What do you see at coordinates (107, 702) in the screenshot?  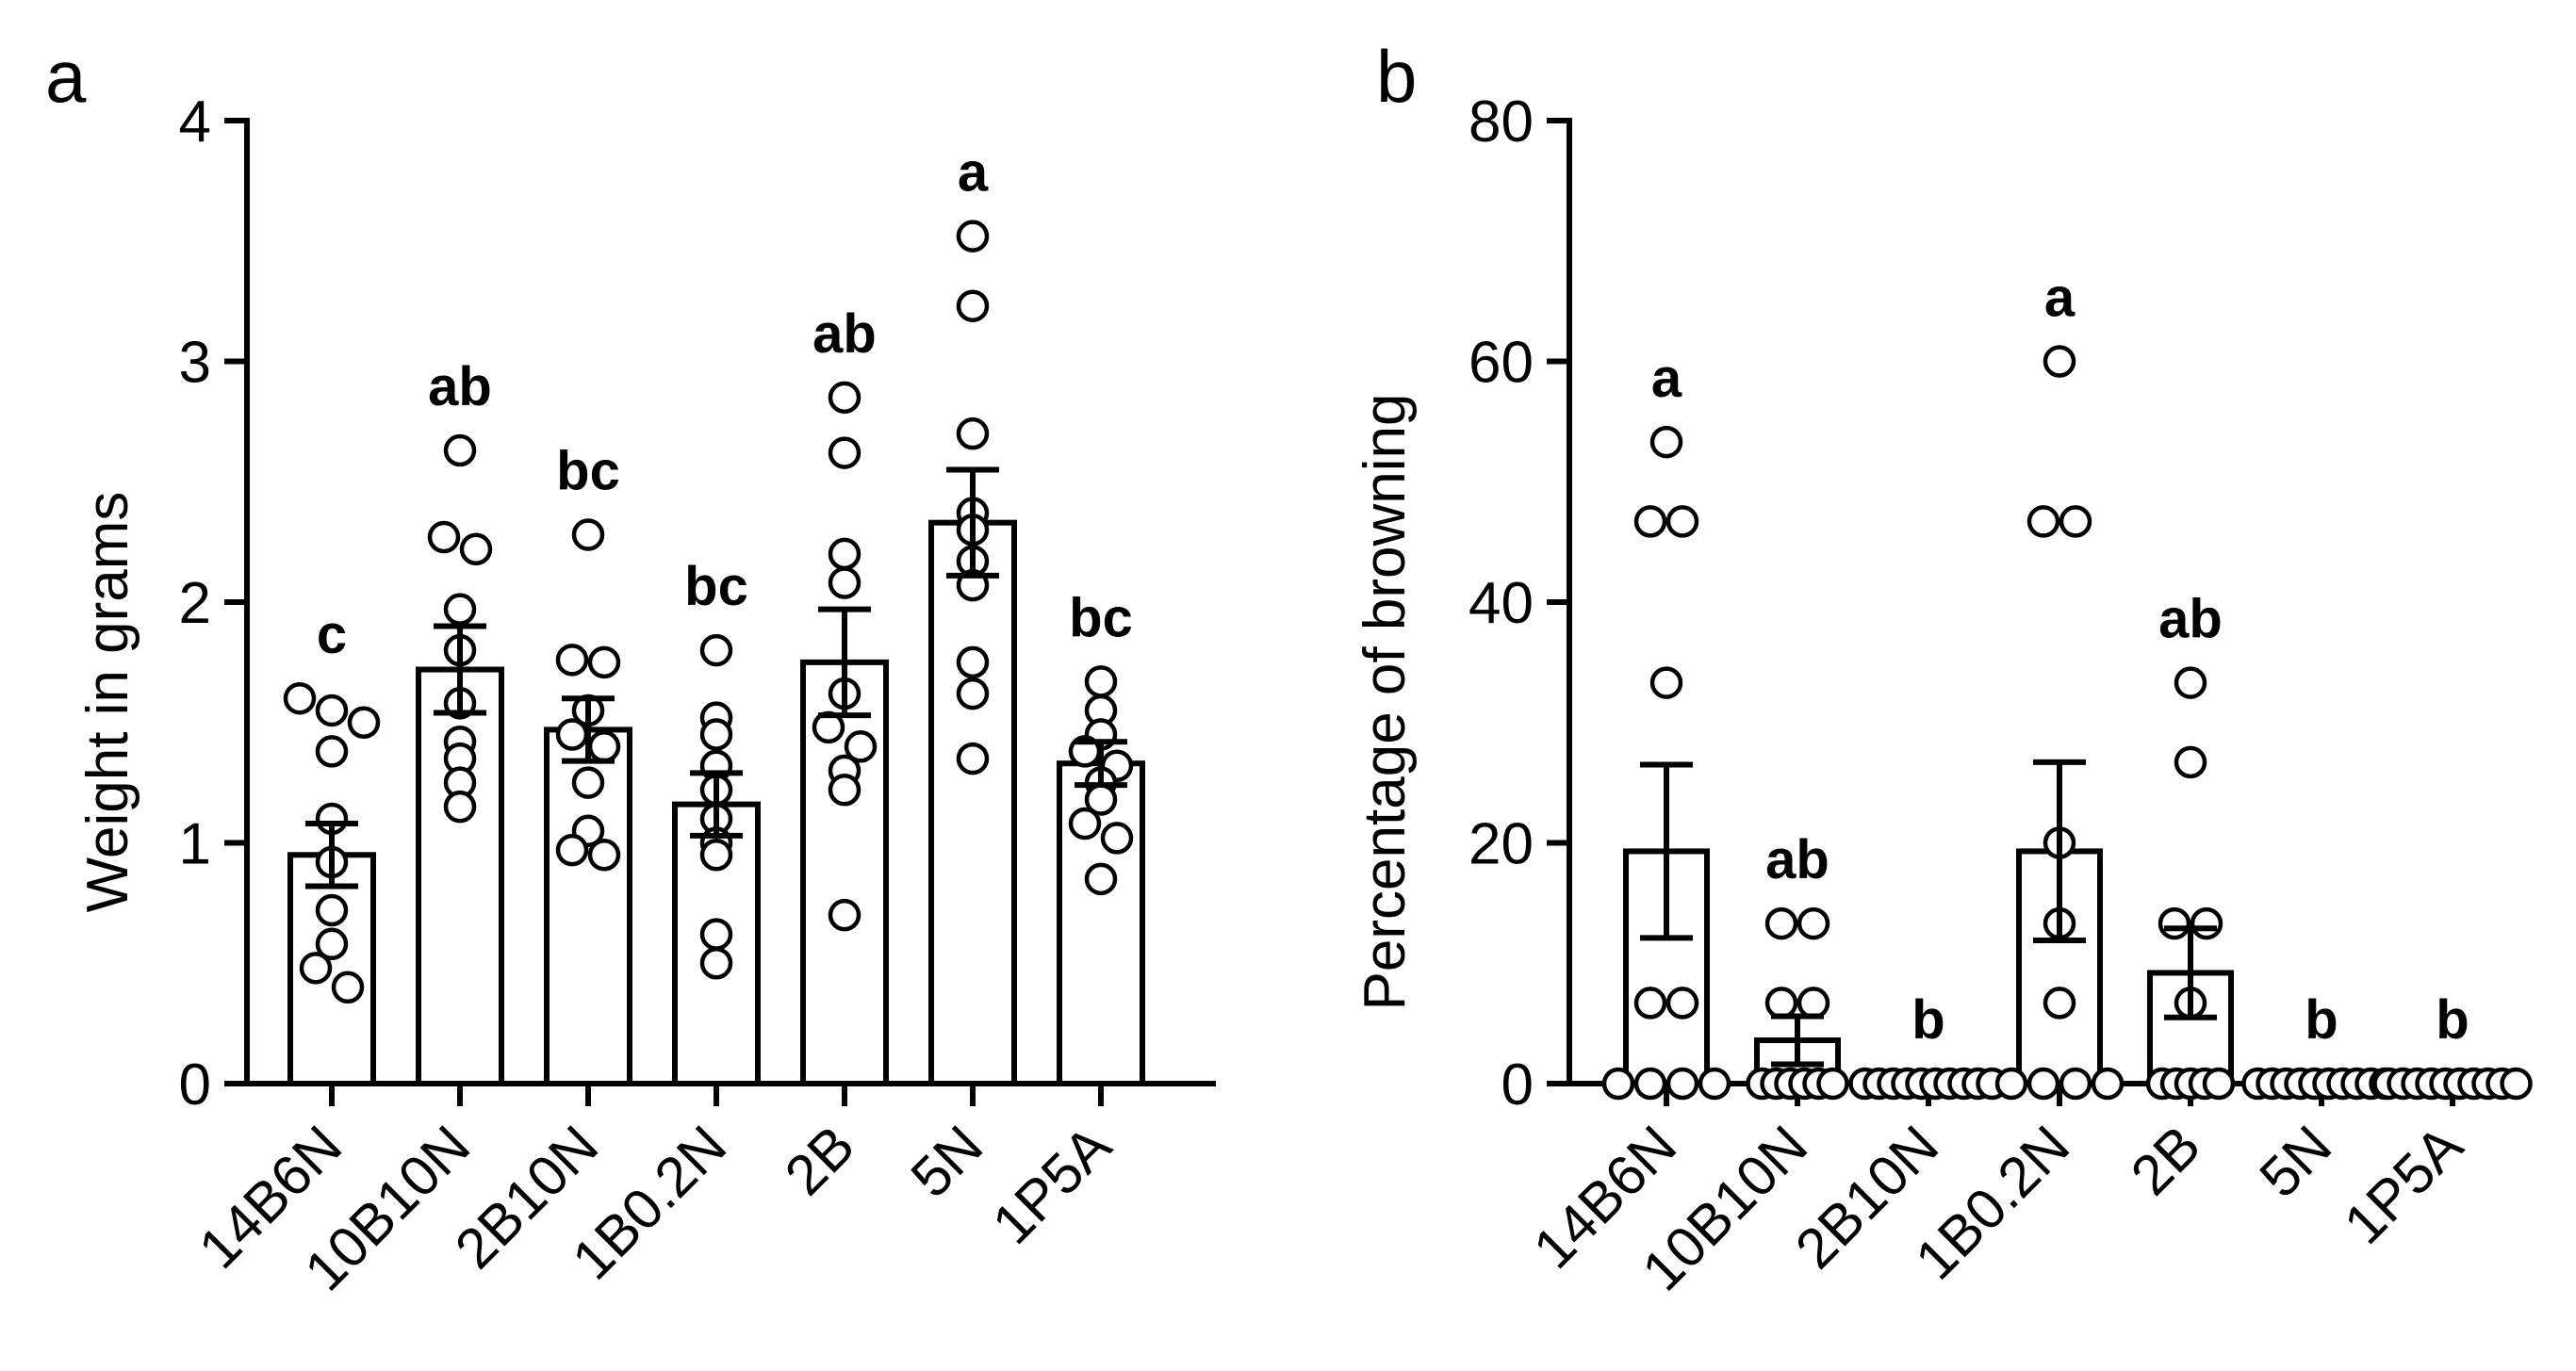 I see `panel-a-y-axis-title: Weight in grams` at bounding box center [107, 702].